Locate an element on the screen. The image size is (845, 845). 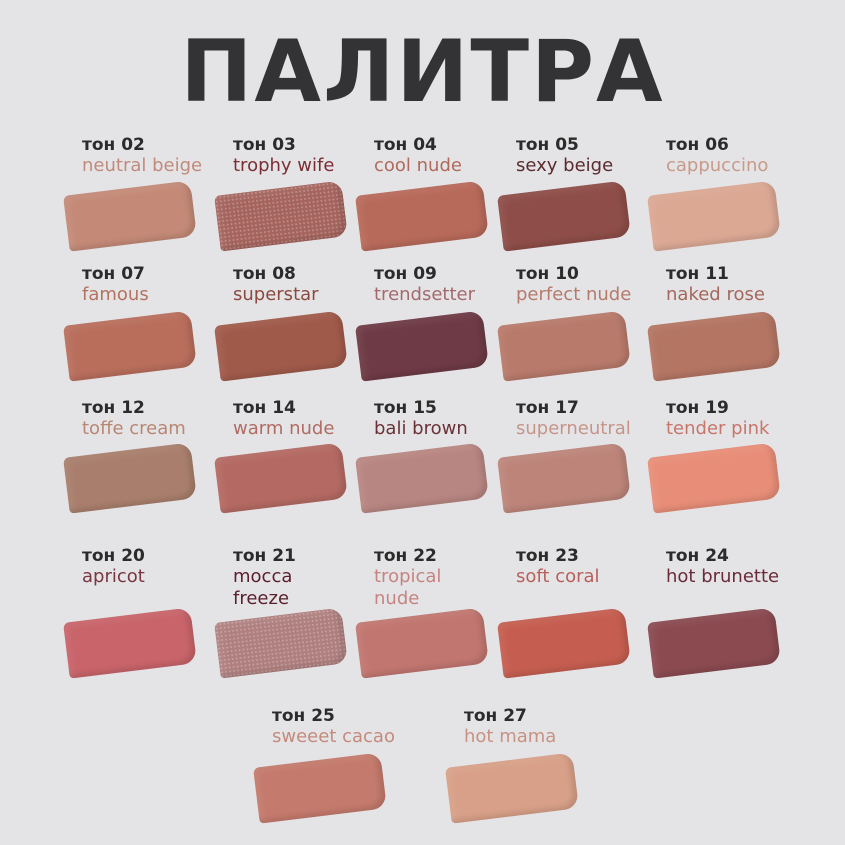
shade-tone: тон 14 is located at coordinates (264, 408).